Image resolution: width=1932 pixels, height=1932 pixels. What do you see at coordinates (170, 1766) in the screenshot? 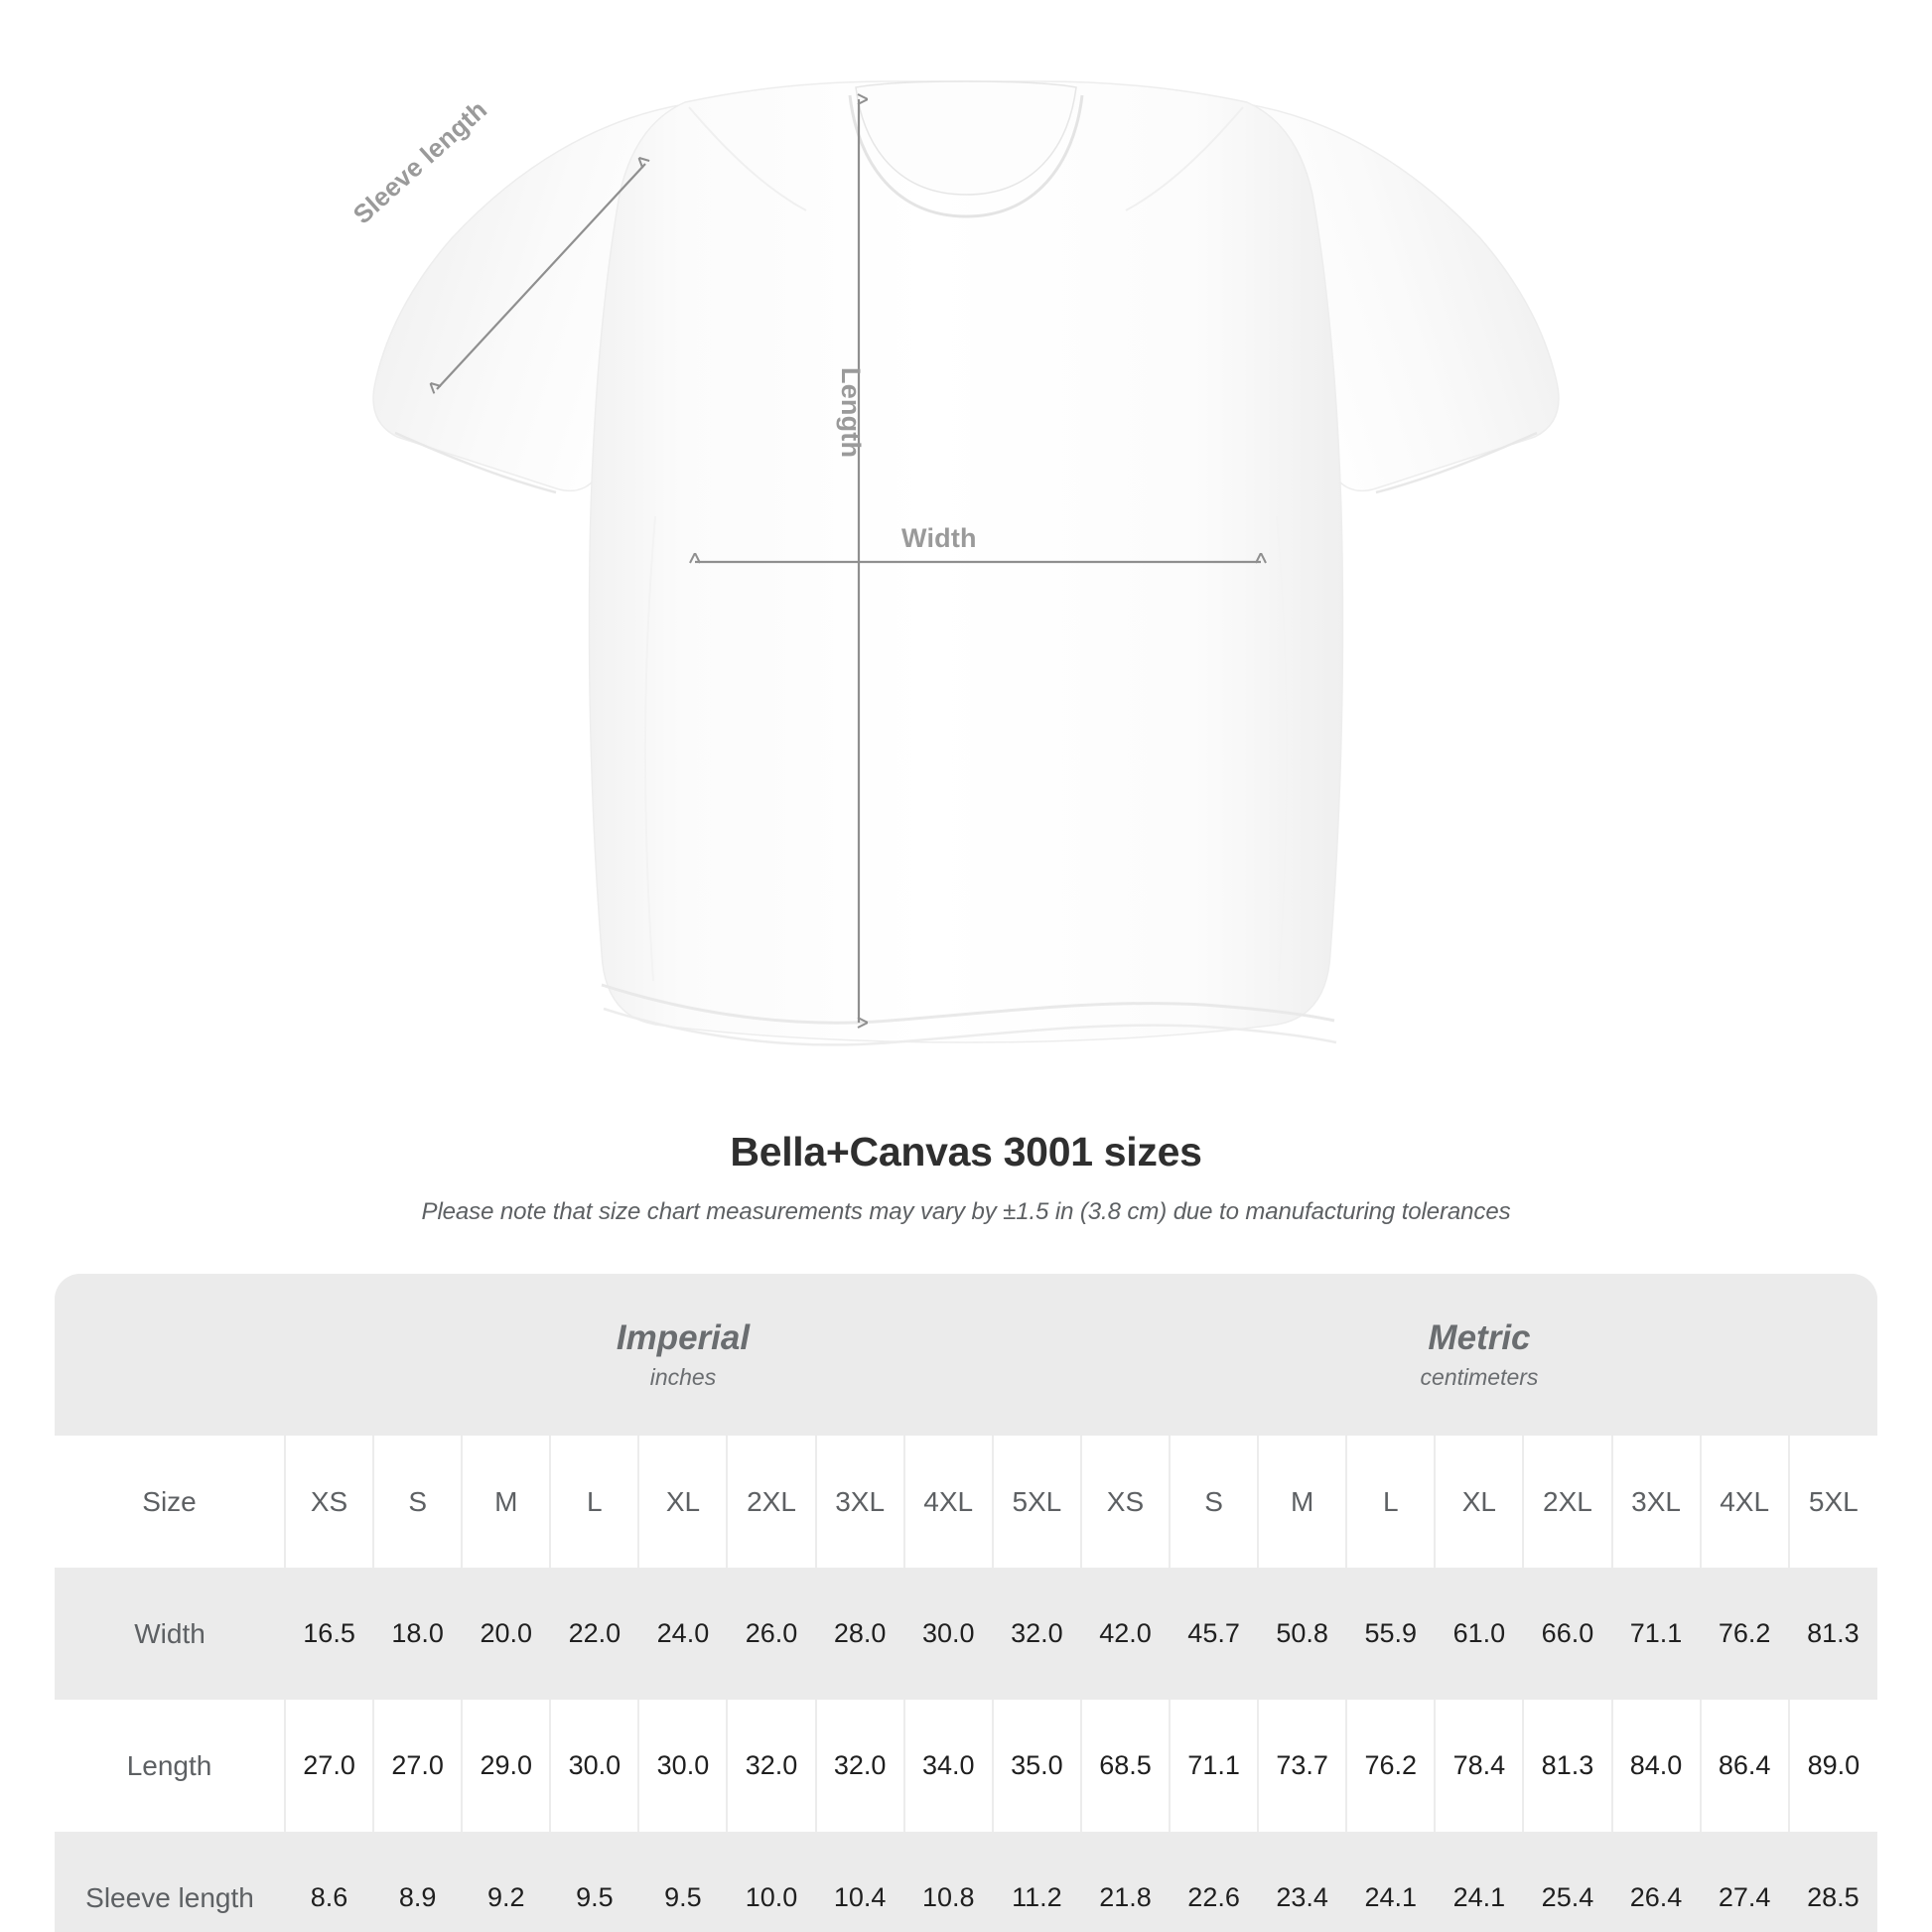
I see `row-label-length: Length` at bounding box center [170, 1766].